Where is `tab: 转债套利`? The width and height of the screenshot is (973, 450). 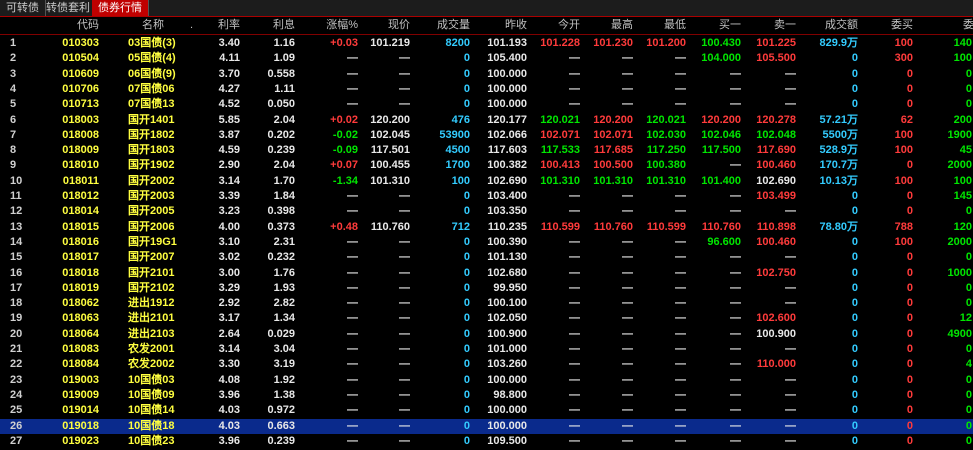
tab: 转债套利 is located at coordinates (68, 8).